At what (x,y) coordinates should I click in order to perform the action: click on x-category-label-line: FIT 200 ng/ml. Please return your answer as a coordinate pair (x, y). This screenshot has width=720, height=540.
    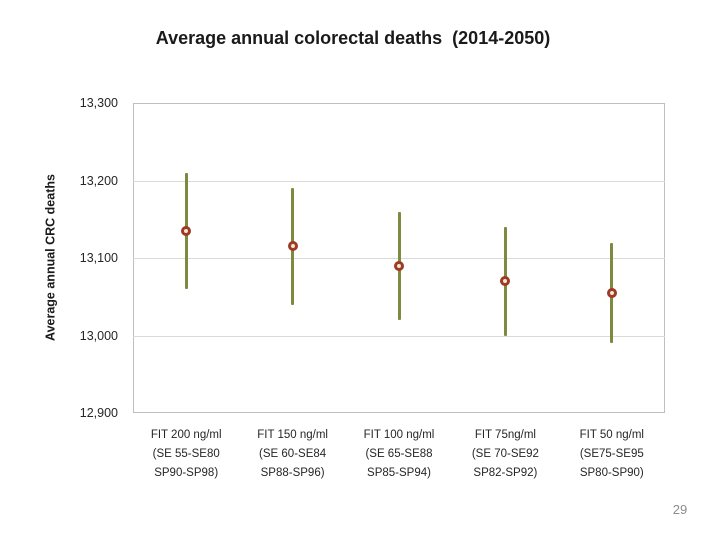
    Looking at the image, I should click on (186, 435).